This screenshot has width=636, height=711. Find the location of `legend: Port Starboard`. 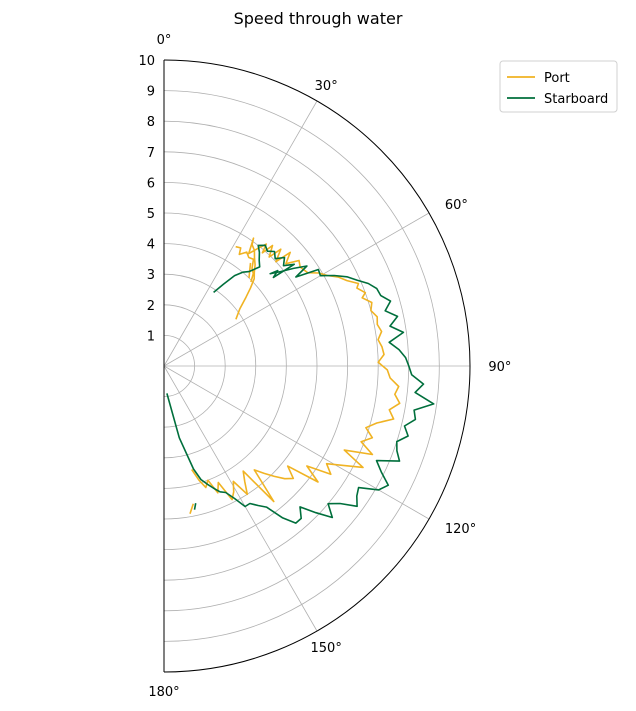

legend: Port Starboard is located at coordinates (558, 86).